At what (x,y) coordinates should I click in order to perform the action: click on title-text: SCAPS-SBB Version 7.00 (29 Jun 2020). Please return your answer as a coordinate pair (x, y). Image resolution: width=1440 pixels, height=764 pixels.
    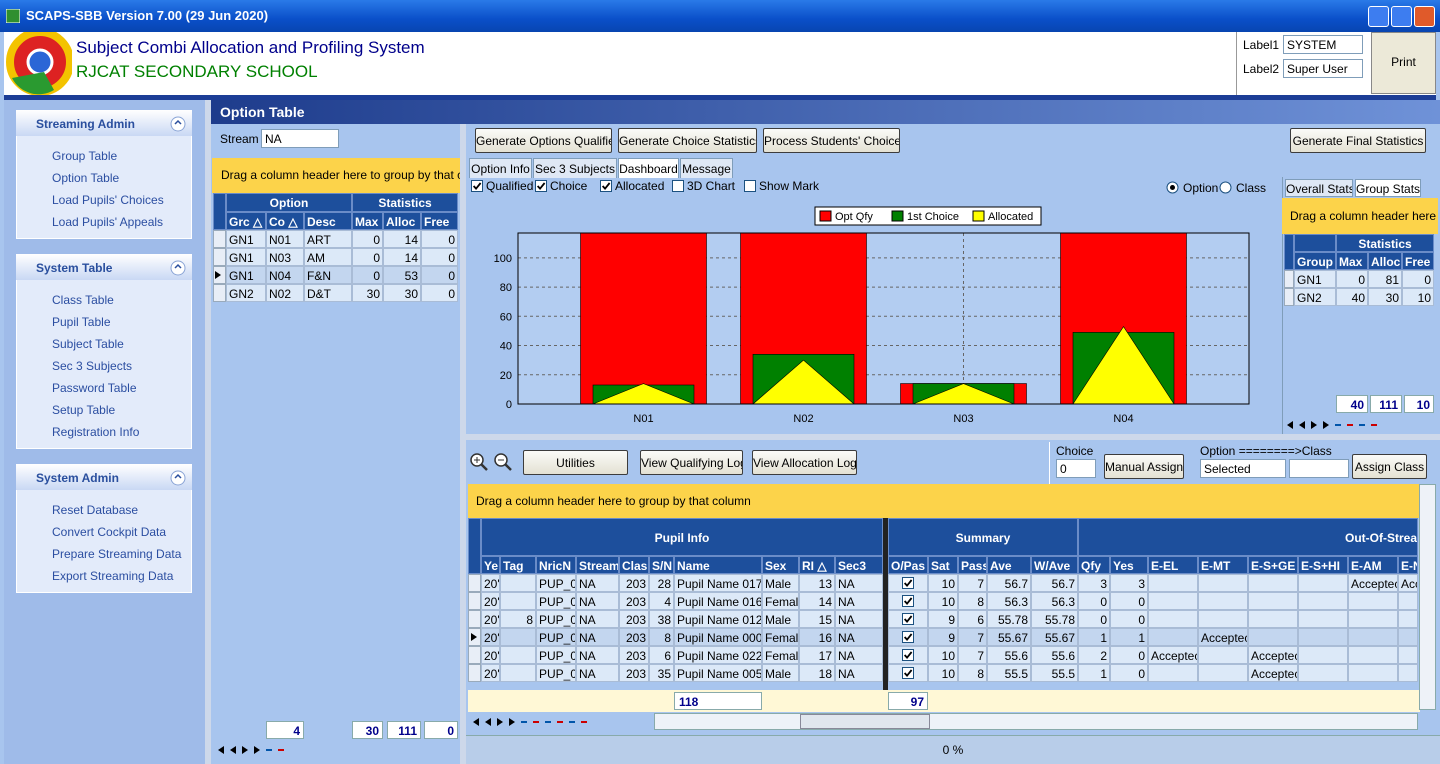
    Looking at the image, I should click on (147, 15).